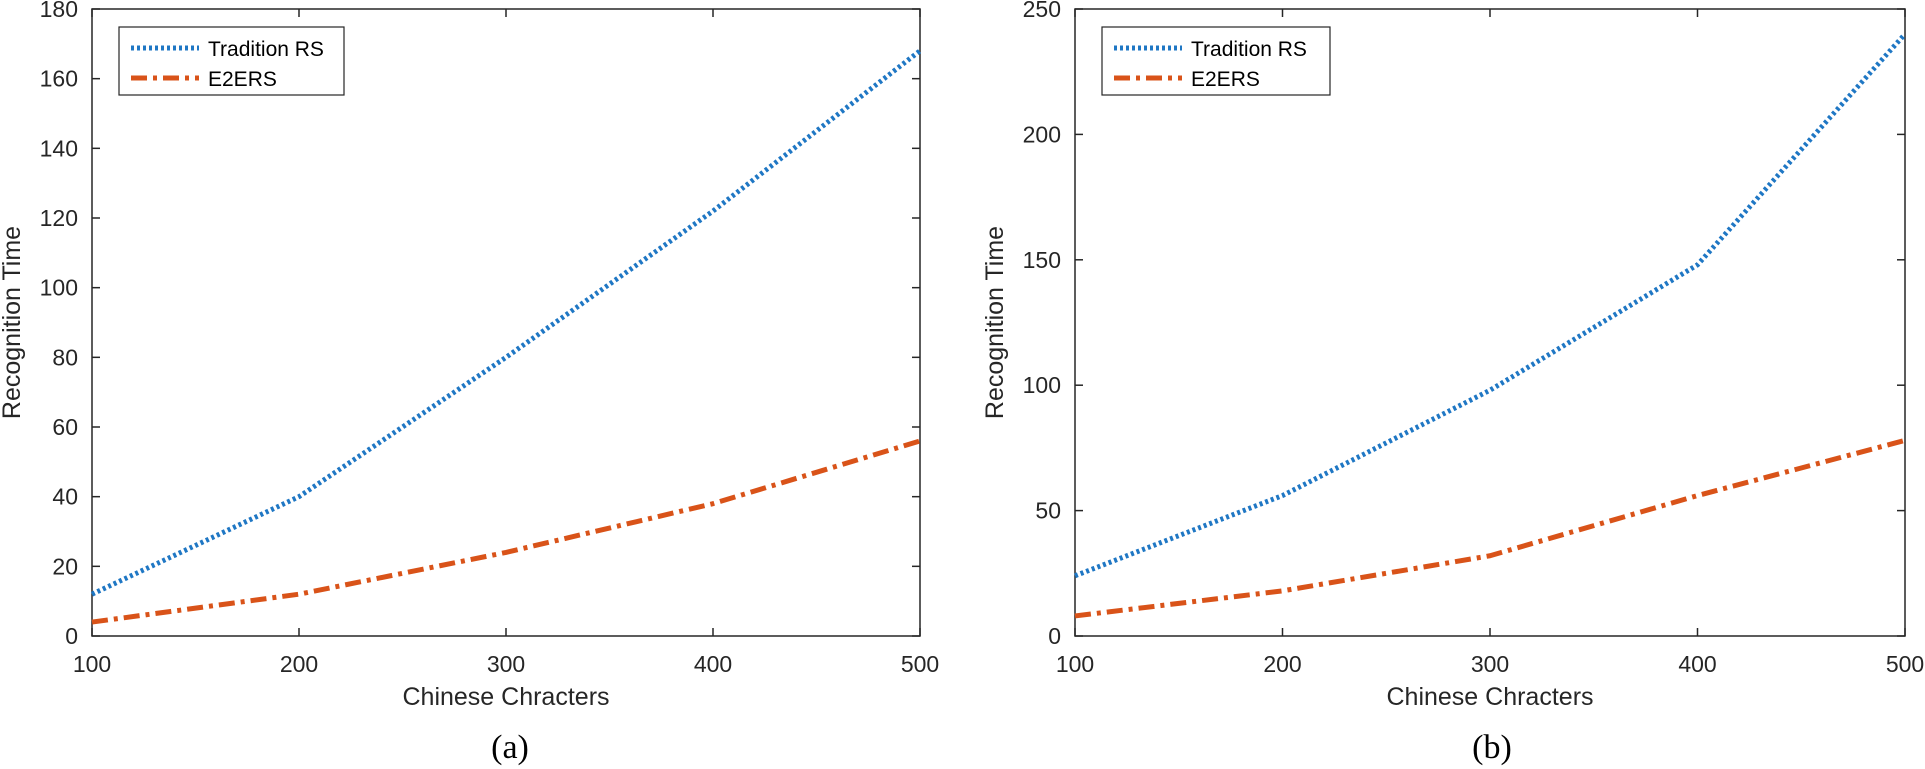 This screenshot has height=769, width=1925. Describe the element at coordinates (59, 218) in the screenshot. I see `y-tick-label: 120` at that location.